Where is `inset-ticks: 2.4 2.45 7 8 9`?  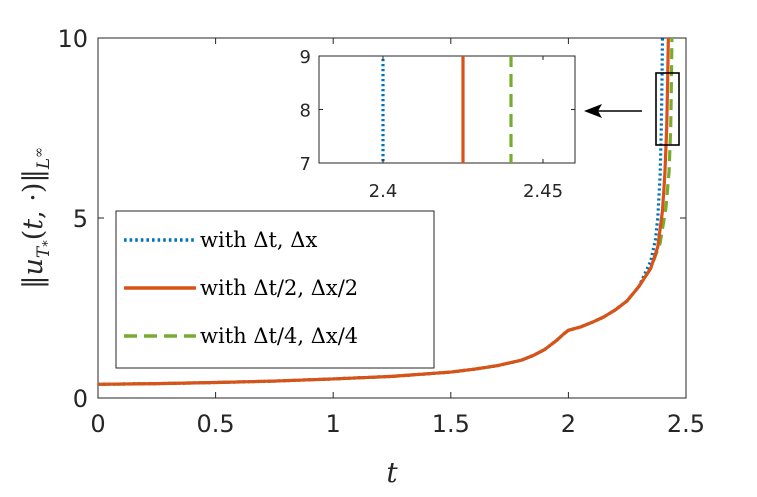 inset-ticks: 2.4 2.45 7 8 9 is located at coordinates (437, 124).